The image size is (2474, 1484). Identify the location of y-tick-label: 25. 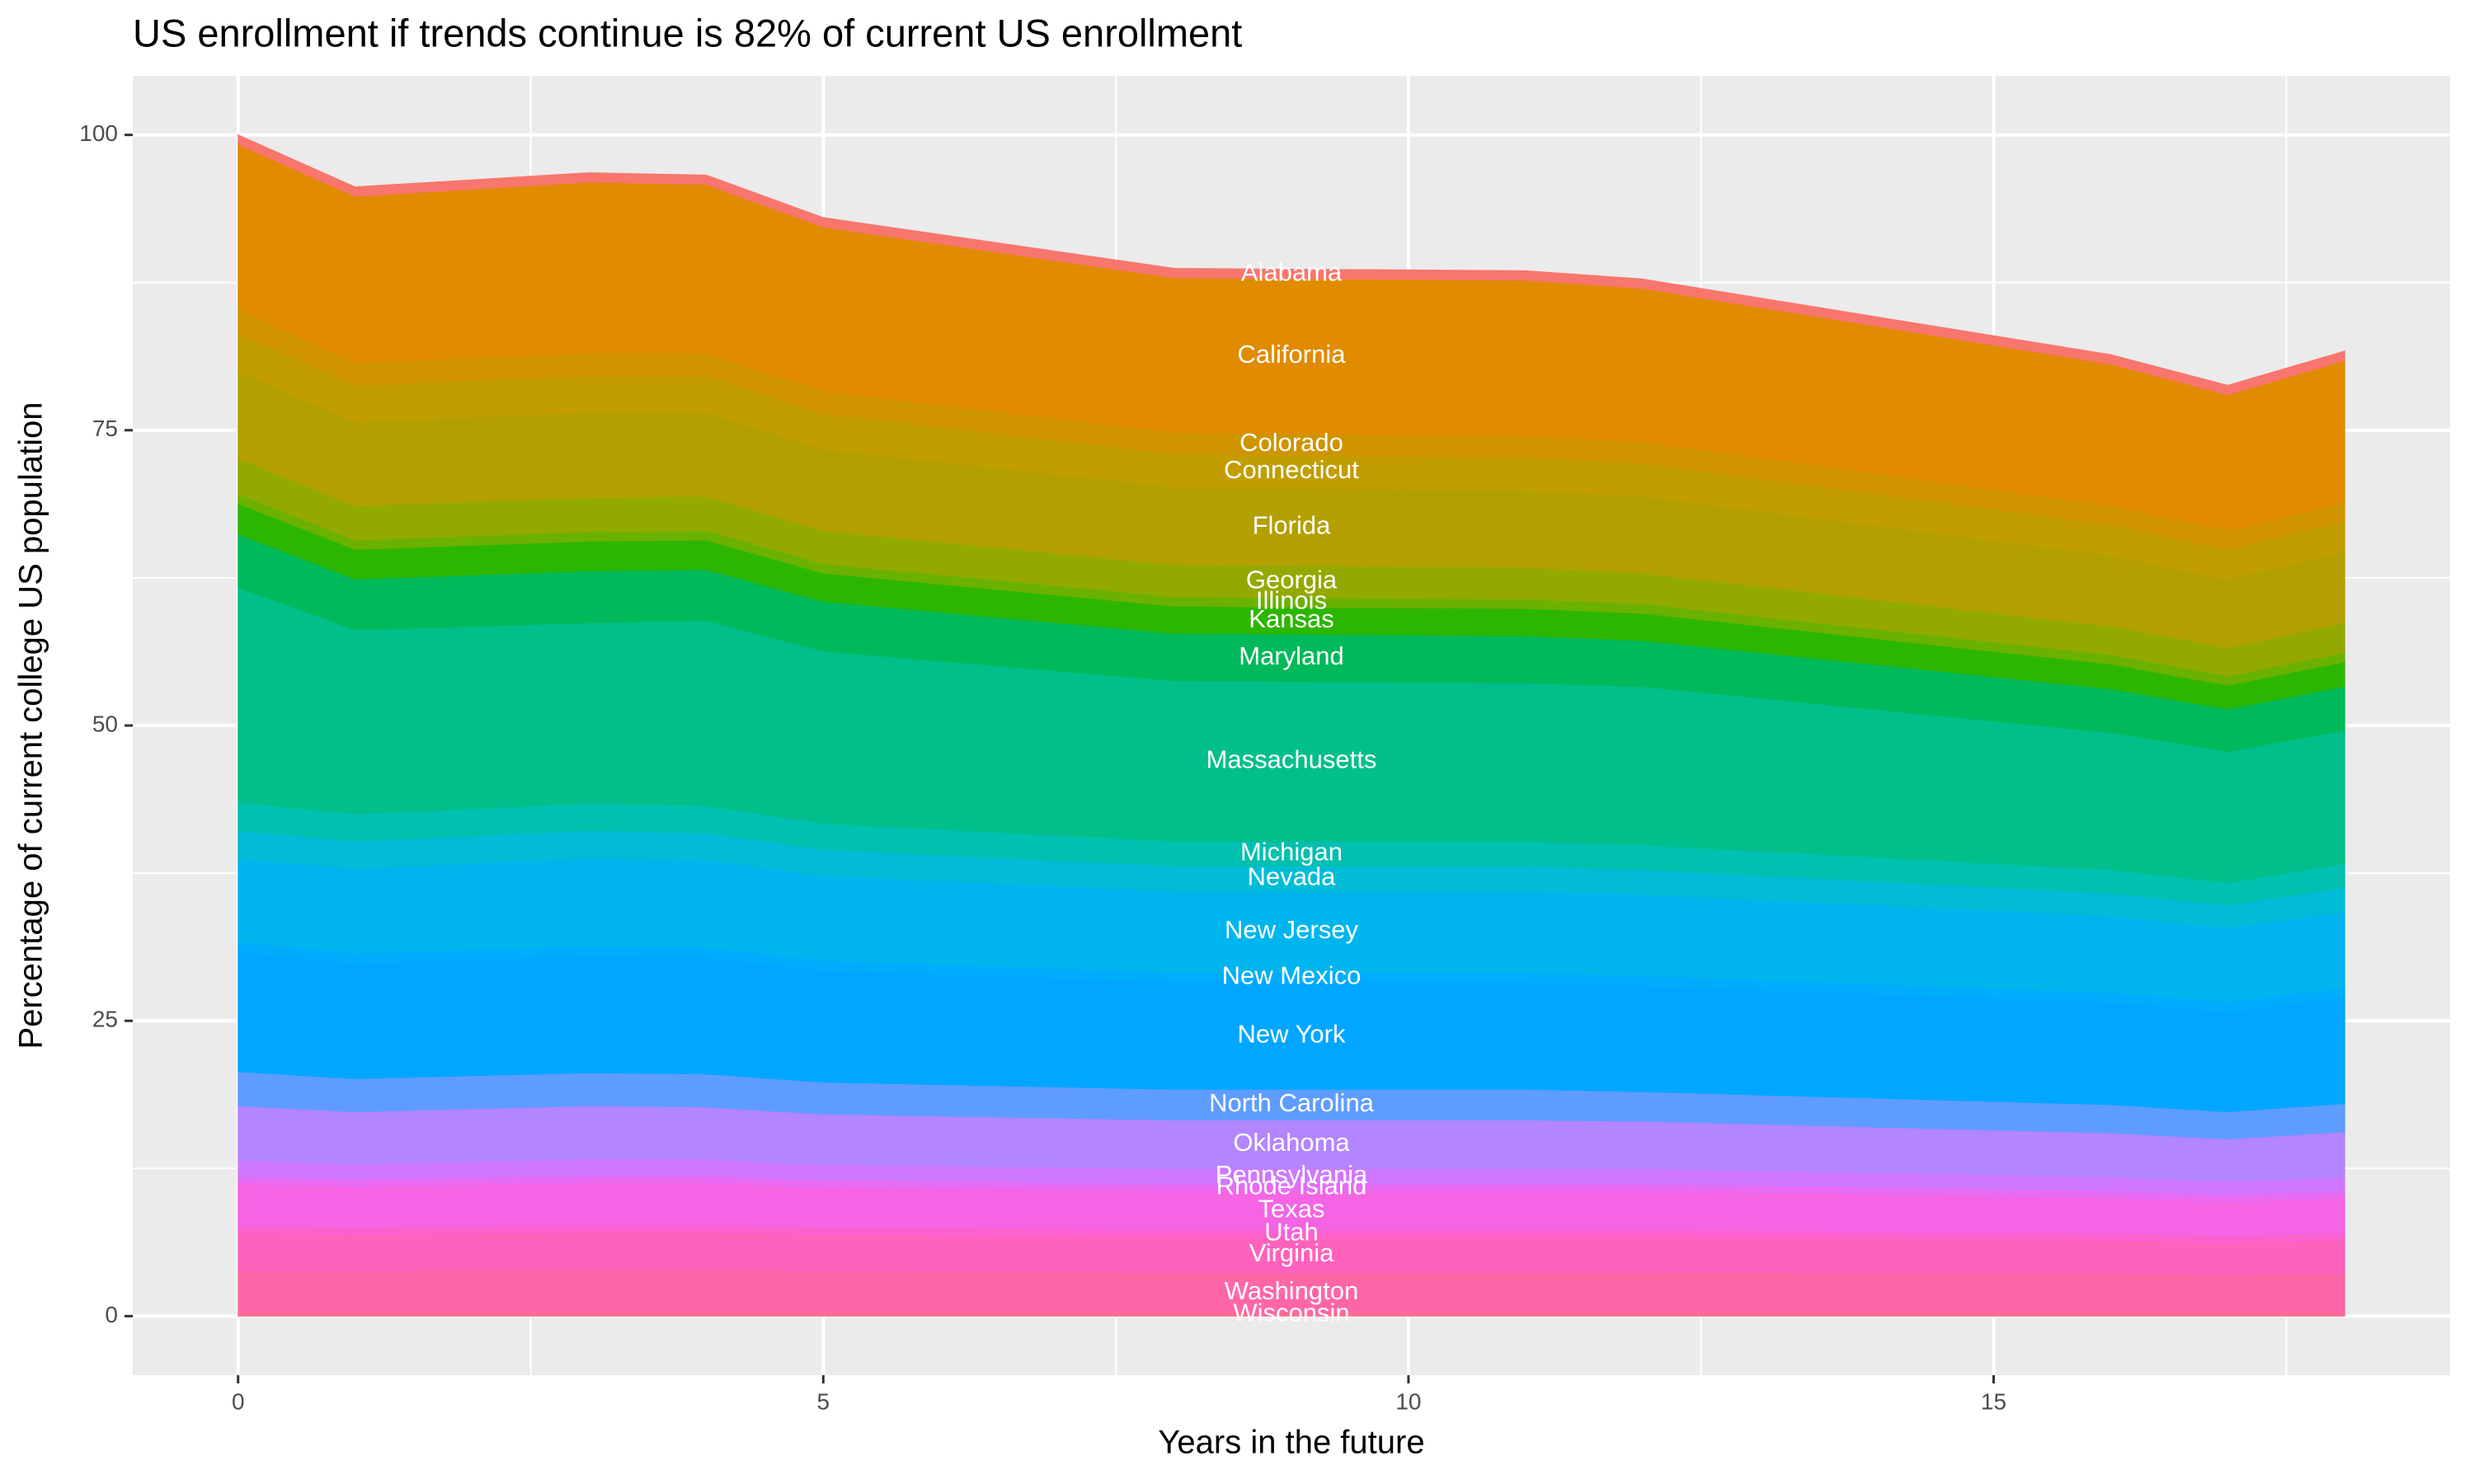
(105, 1019).